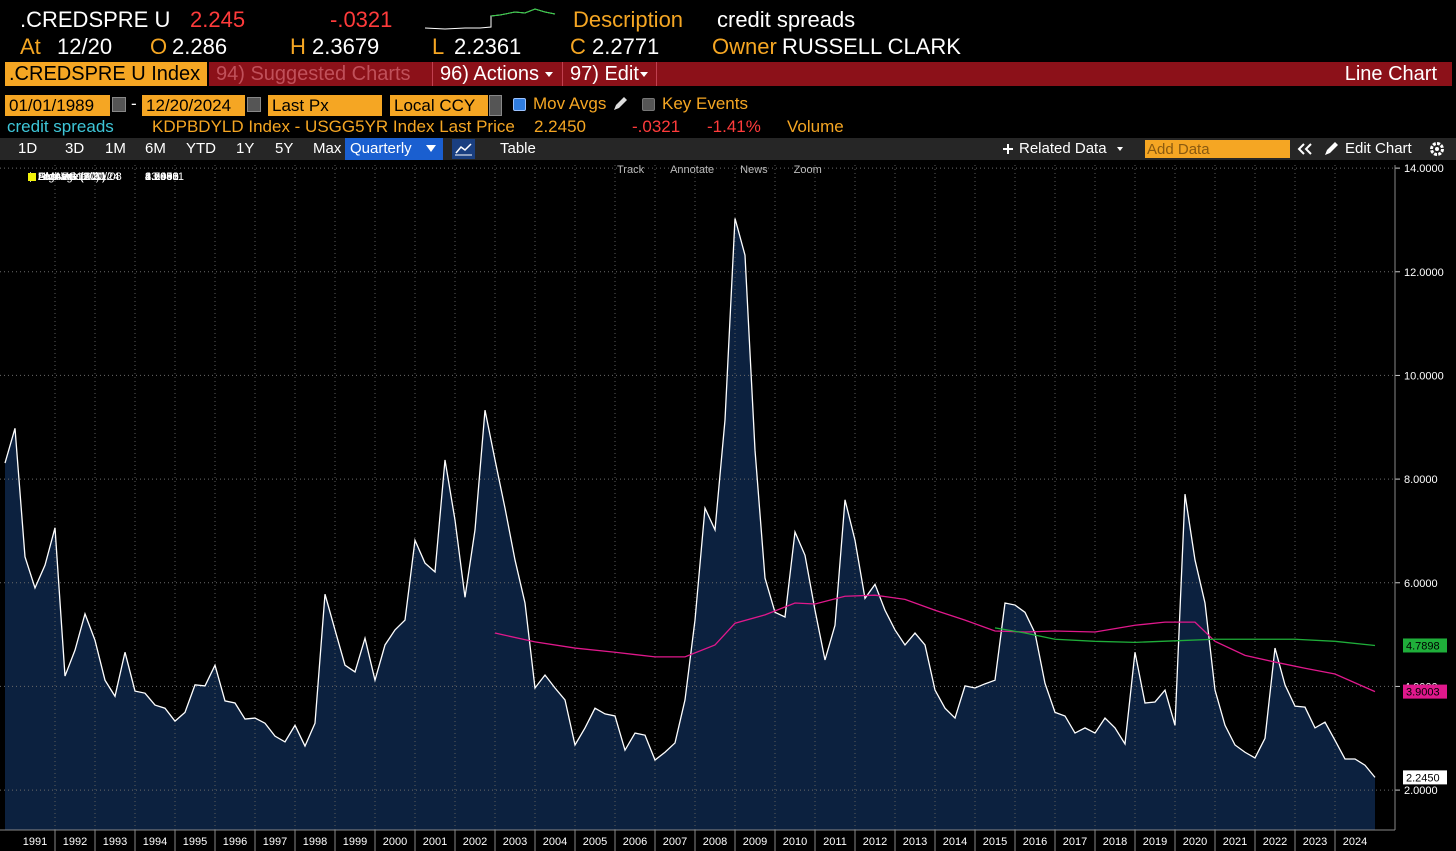 Image resolution: width=1456 pixels, height=851 pixels. What do you see at coordinates (1155, 842) in the screenshot?
I see `x-tick-label: 2019` at bounding box center [1155, 842].